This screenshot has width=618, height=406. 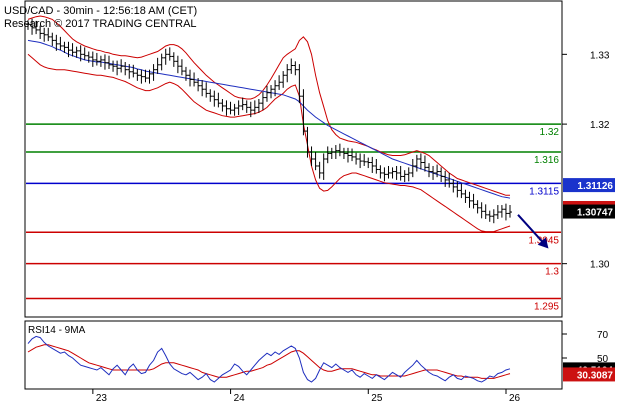 I want to click on projection-arrow, so click(x=533, y=231).